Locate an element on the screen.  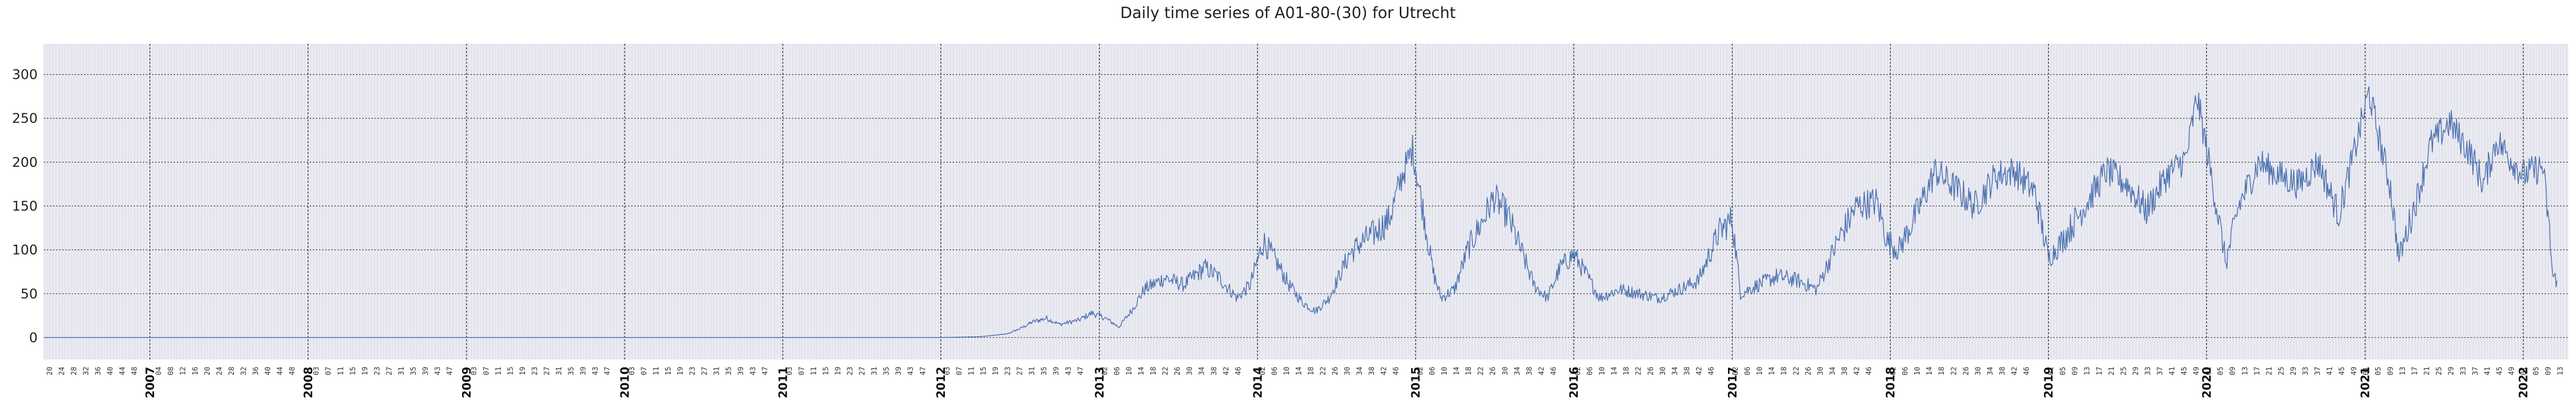
x-tick-label-year: 2012 is located at coordinates (941, 382).